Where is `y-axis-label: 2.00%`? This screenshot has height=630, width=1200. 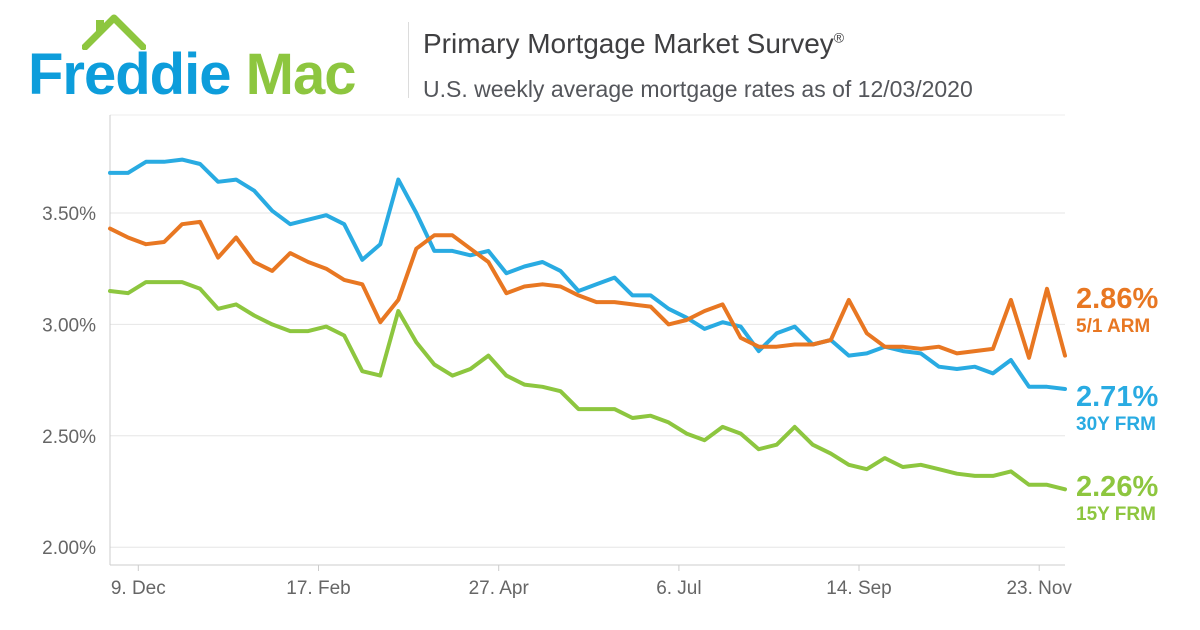 y-axis-label: 2.00% is located at coordinates (69, 548).